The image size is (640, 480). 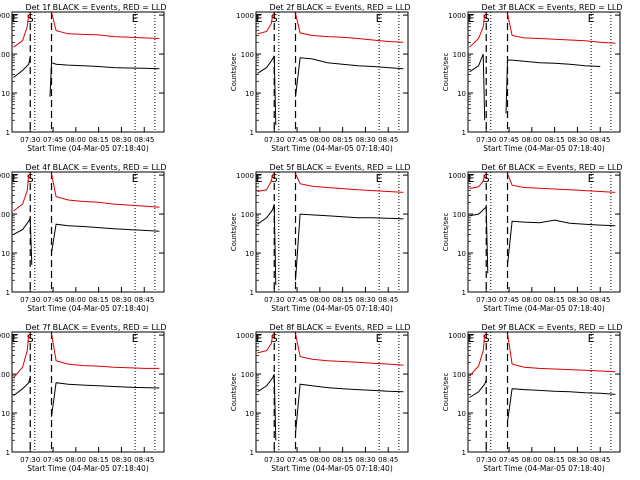 I want to click on chart-title: Det 1f BLACK = Events, RED = LLD, so click(x=95, y=7).